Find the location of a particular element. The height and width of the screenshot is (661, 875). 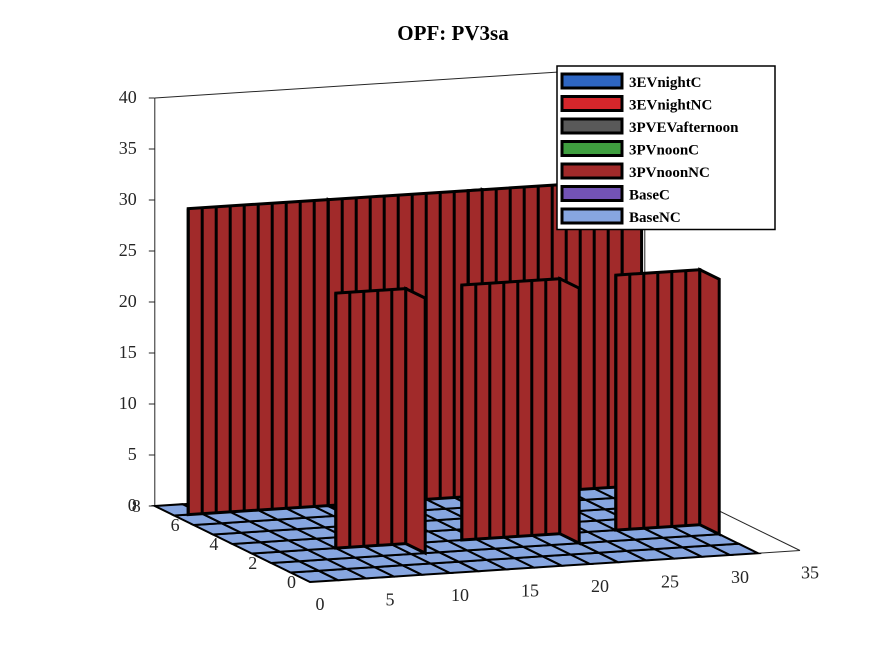

z-tick-label: 35 is located at coordinates (128, 148).